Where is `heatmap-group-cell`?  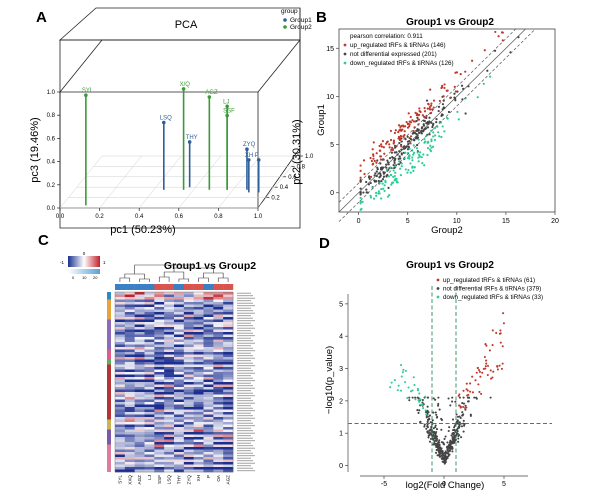
heatmap-group-cell is located at coordinates (179, 287).